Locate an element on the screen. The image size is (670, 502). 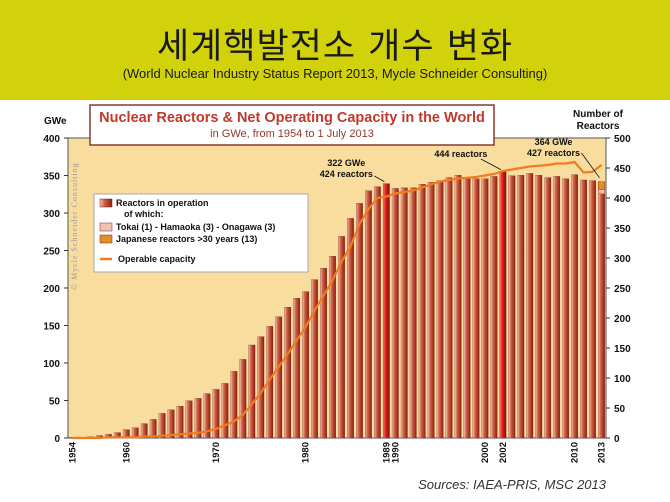
bar-1999 is located at coordinates (476, 308).